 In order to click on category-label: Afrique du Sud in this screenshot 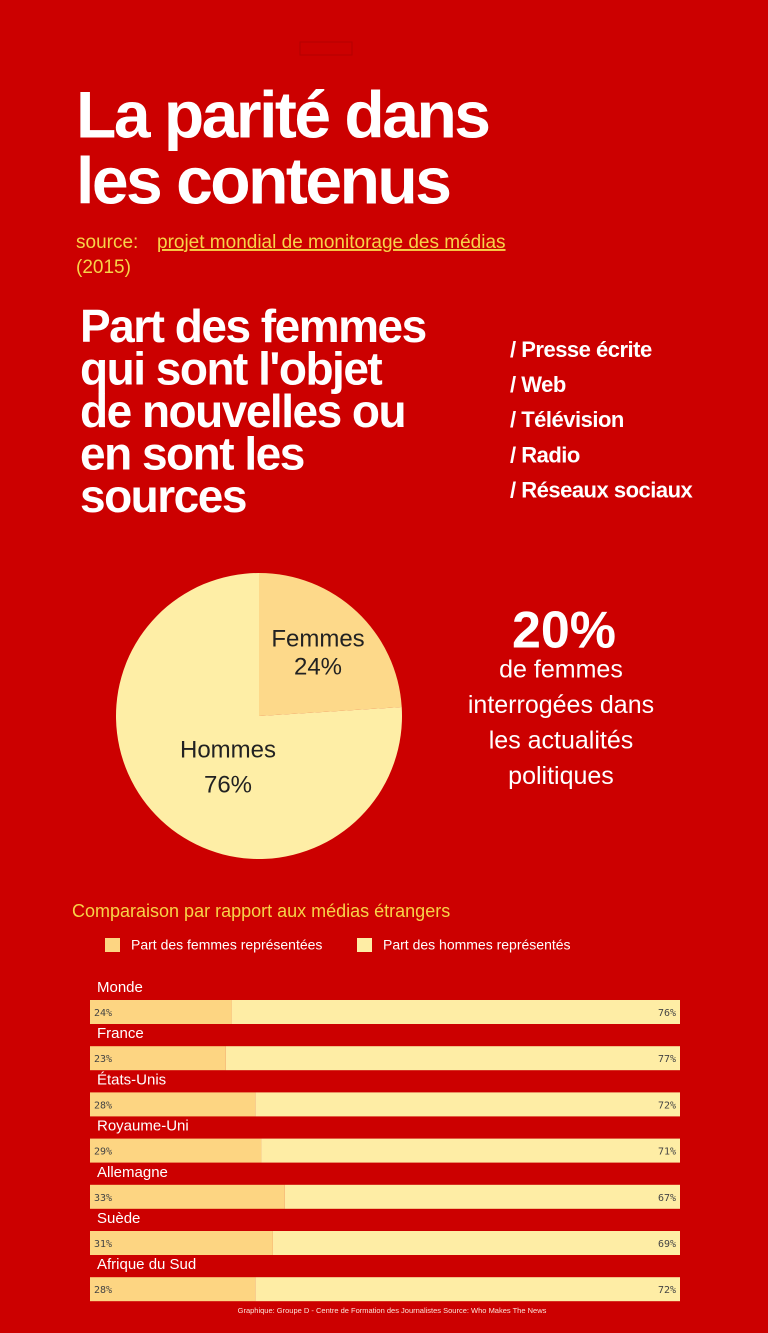, I will do `click(146, 1264)`.